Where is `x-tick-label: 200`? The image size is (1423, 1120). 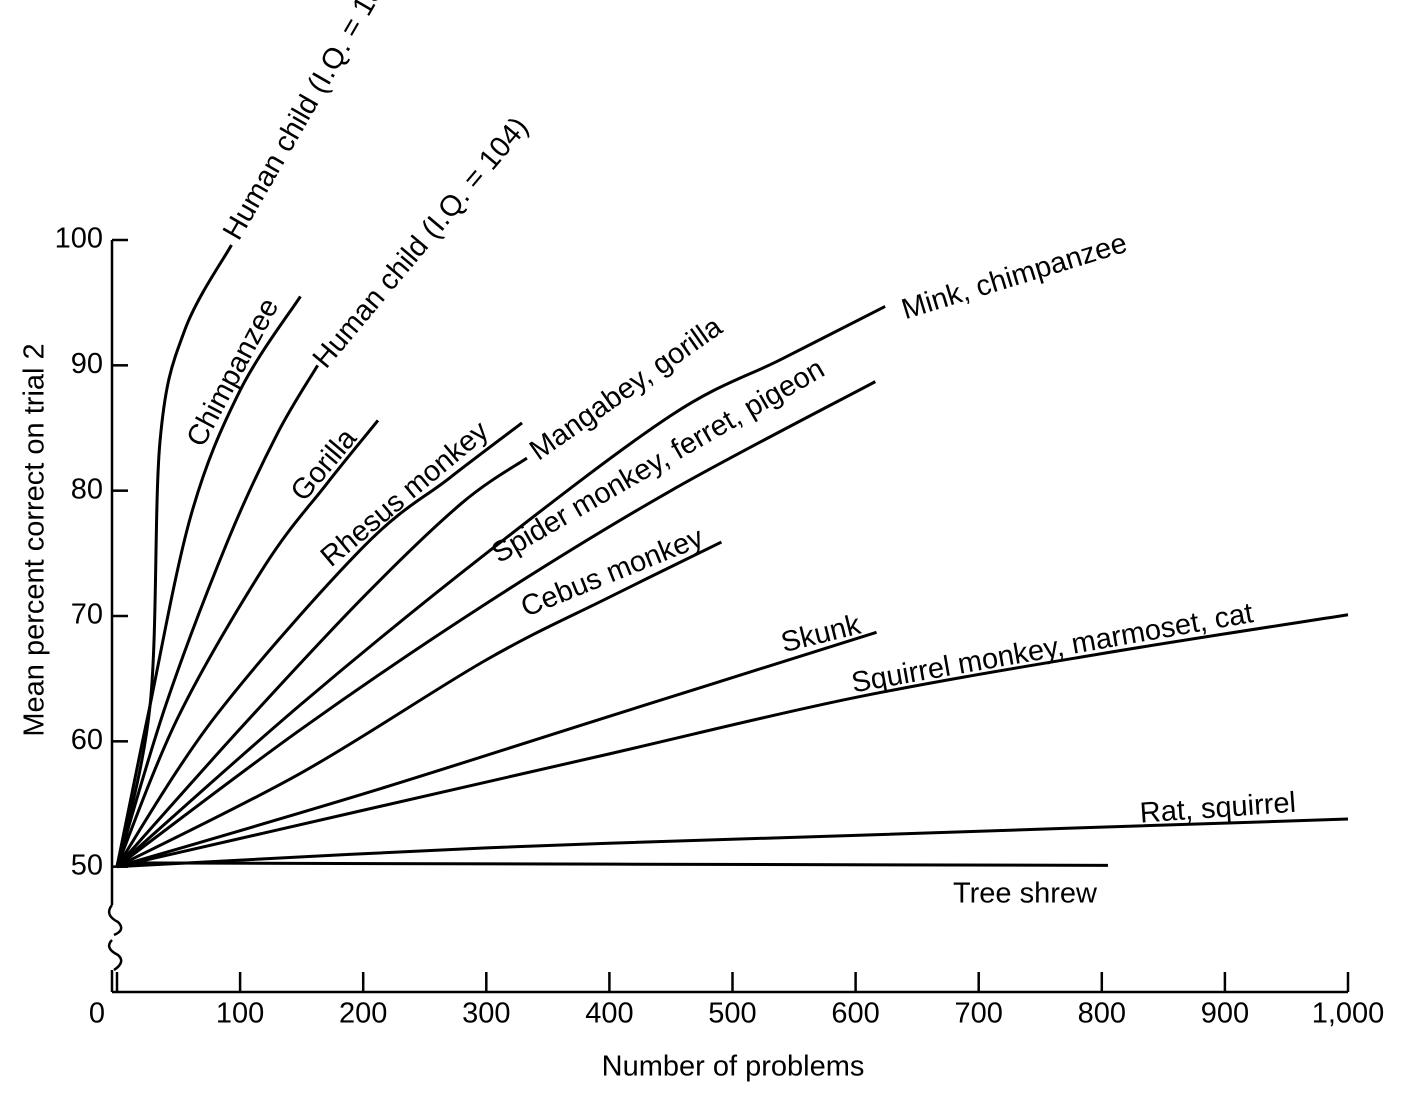
x-tick-label: 200 is located at coordinates (363, 1014).